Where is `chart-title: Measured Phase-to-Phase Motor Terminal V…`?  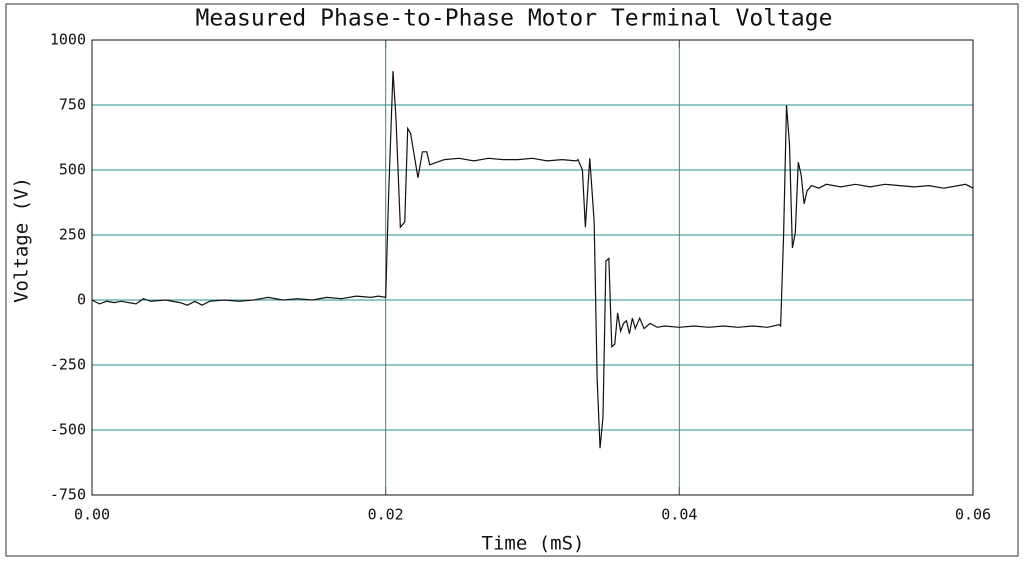
chart-title: Measured Phase-to-Phase Motor Terminal V… is located at coordinates (514, 19).